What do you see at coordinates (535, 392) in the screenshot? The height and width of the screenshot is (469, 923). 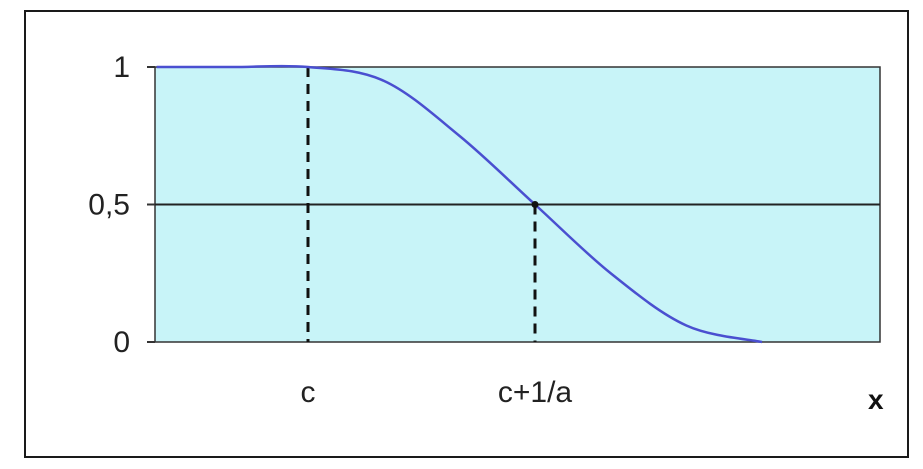 I see `x-tick-label: c+1/a` at bounding box center [535, 392].